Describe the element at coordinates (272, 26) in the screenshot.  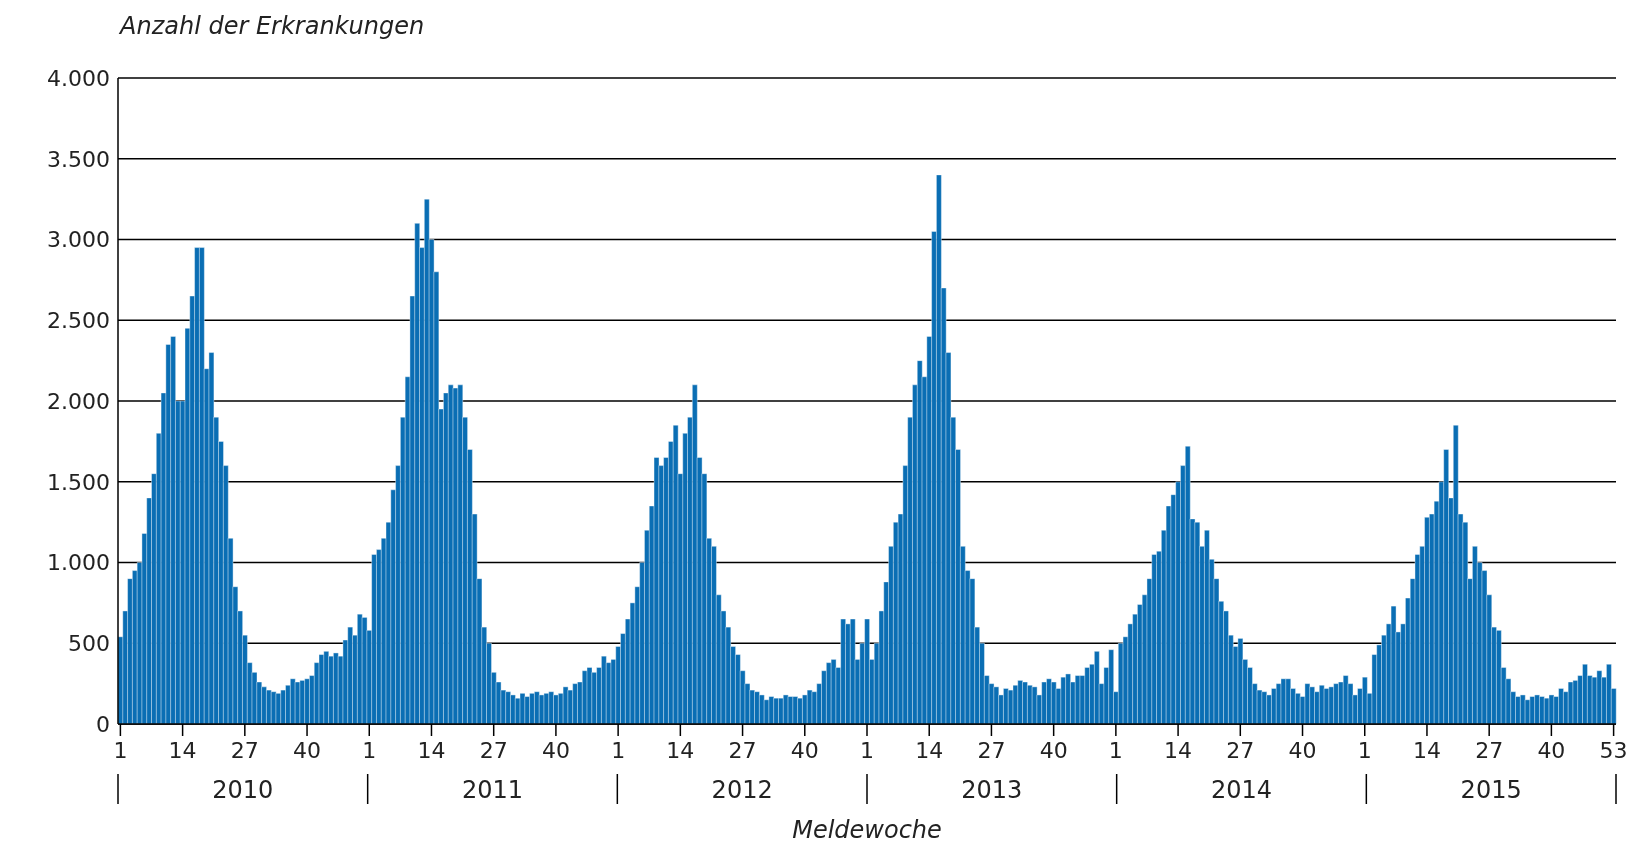
I see `y-axis-title: Anzahl der Erkrankungen` at that location.